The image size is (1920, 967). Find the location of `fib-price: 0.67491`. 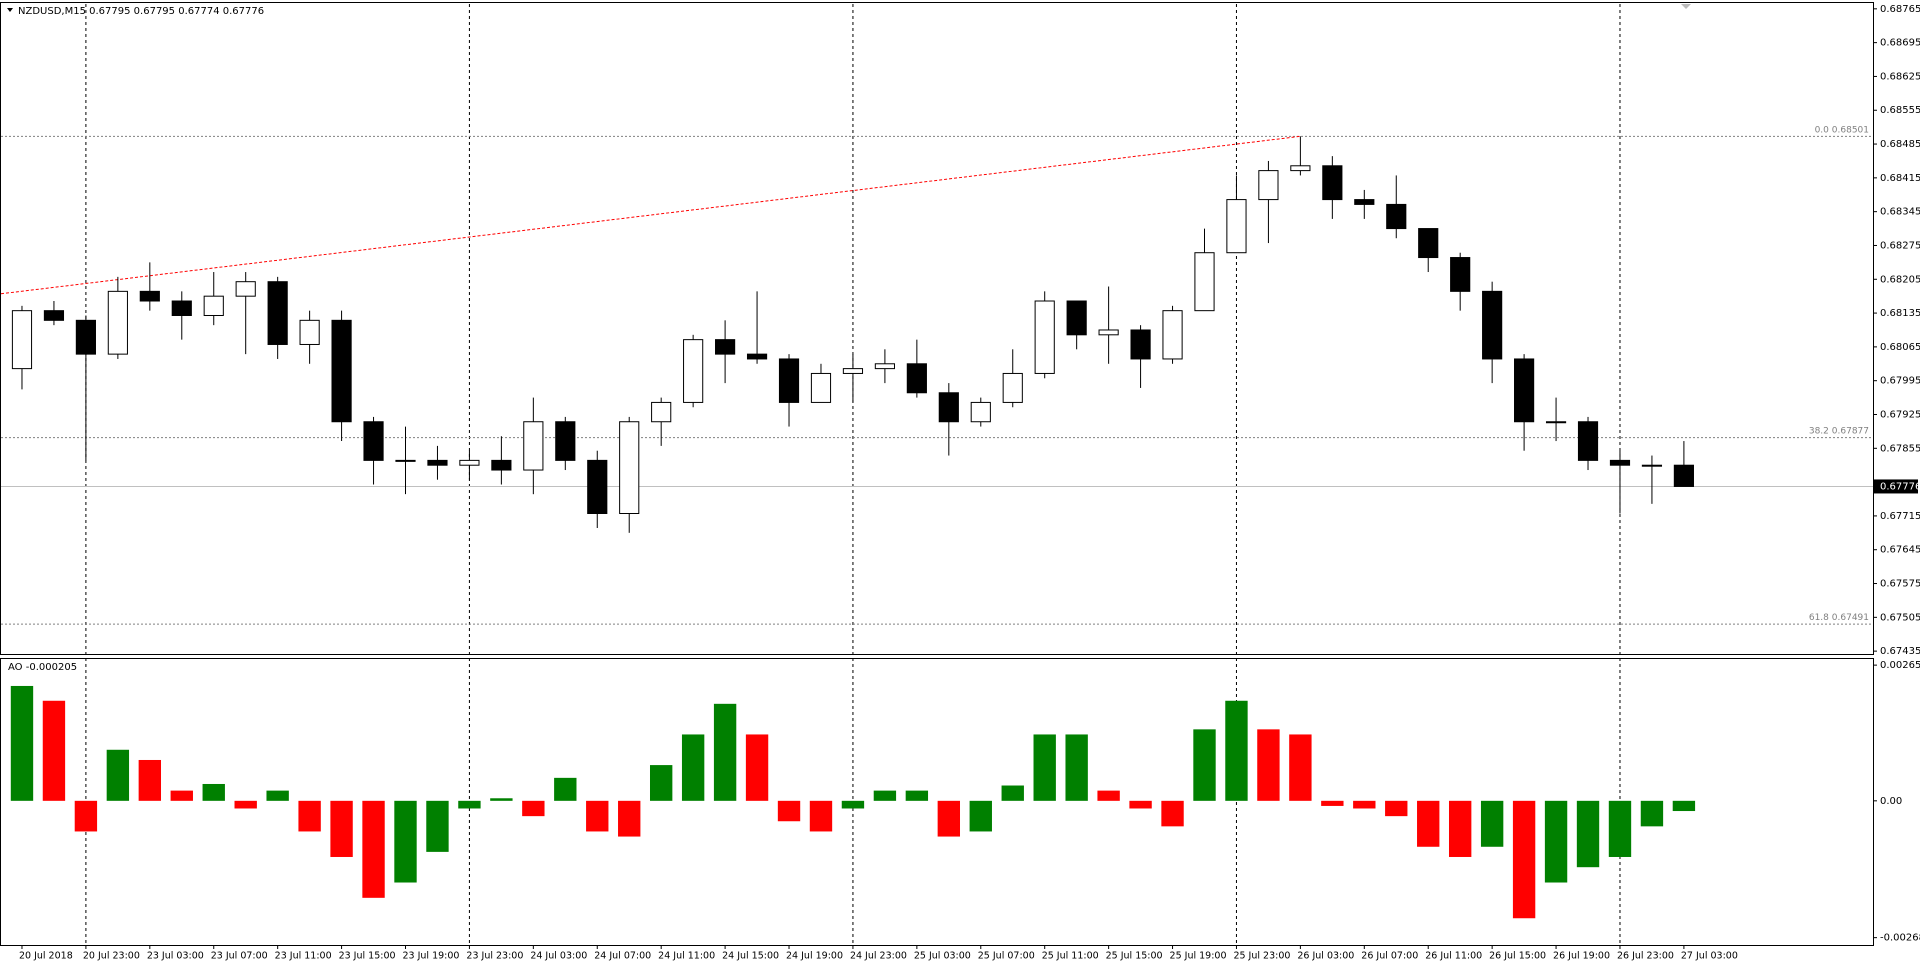

fib-price: 0.67491 is located at coordinates (1850, 618).